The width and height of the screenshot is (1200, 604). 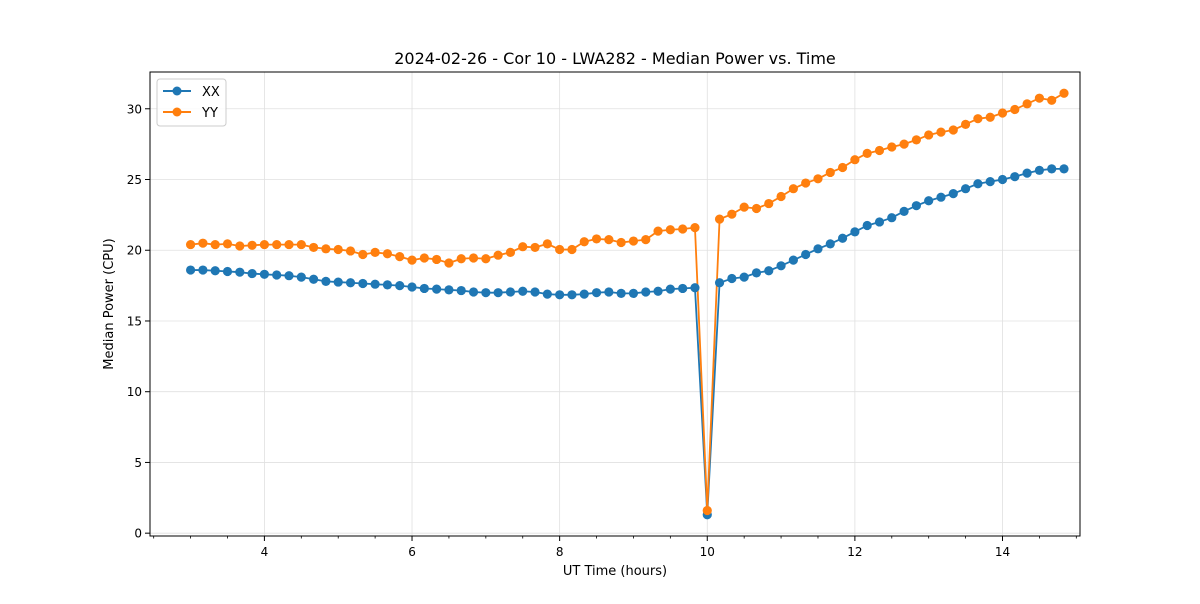 I want to click on x-tick-label: 6, so click(x=412, y=552).